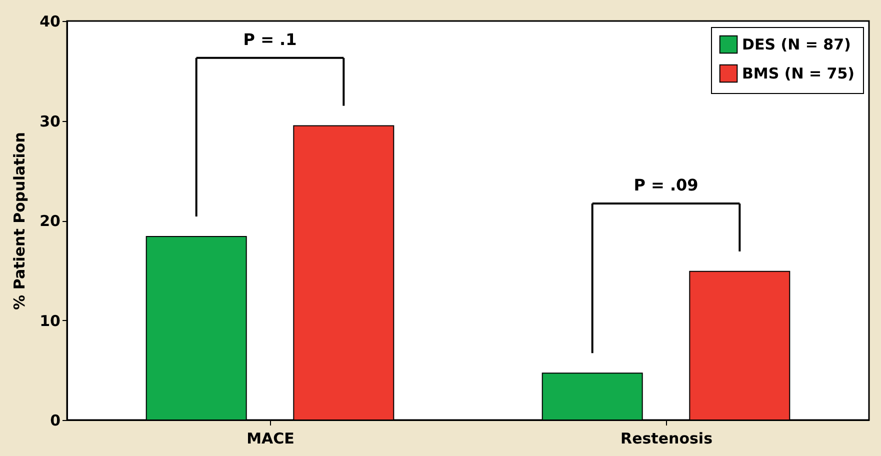 This screenshot has width=881, height=456. What do you see at coordinates (50, 221) in the screenshot?
I see `y-tick-label: 20` at bounding box center [50, 221].